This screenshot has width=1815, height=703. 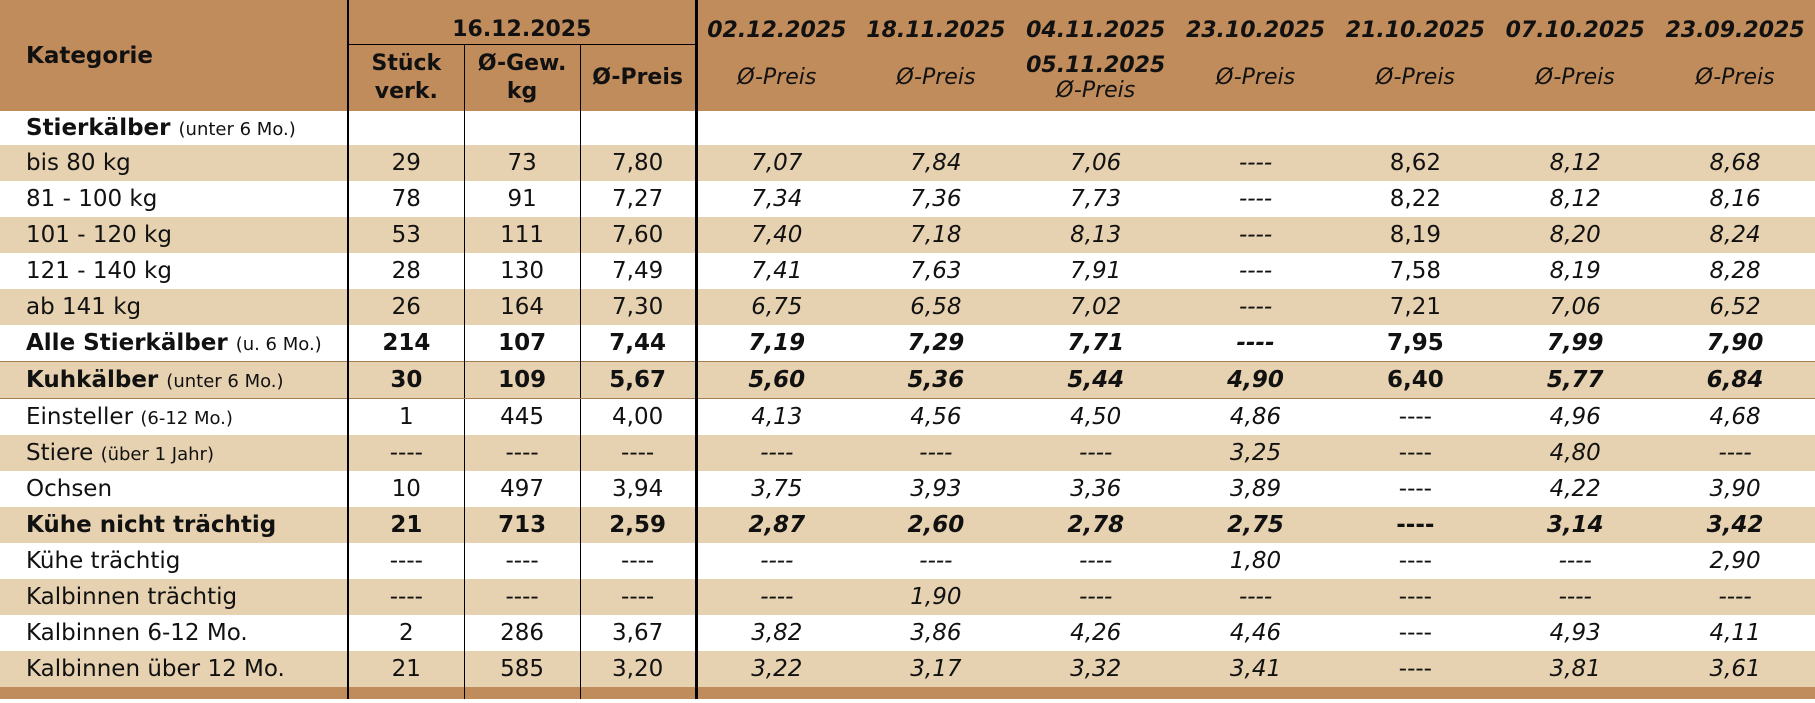 I want to click on current-value-cell: 7,80, so click(x=638, y=163).